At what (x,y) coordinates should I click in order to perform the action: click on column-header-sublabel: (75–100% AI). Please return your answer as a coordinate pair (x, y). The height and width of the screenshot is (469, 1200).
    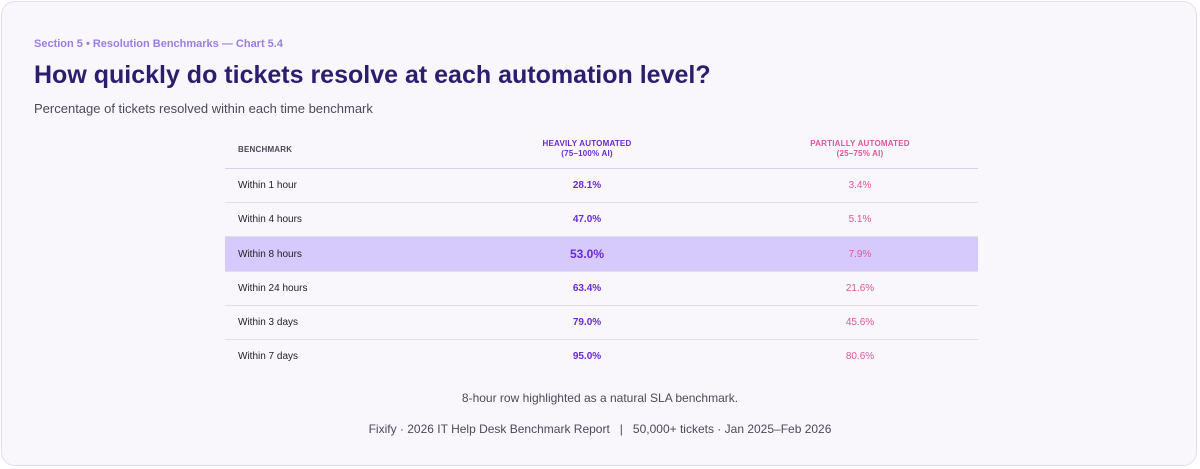
    Looking at the image, I should click on (587, 153).